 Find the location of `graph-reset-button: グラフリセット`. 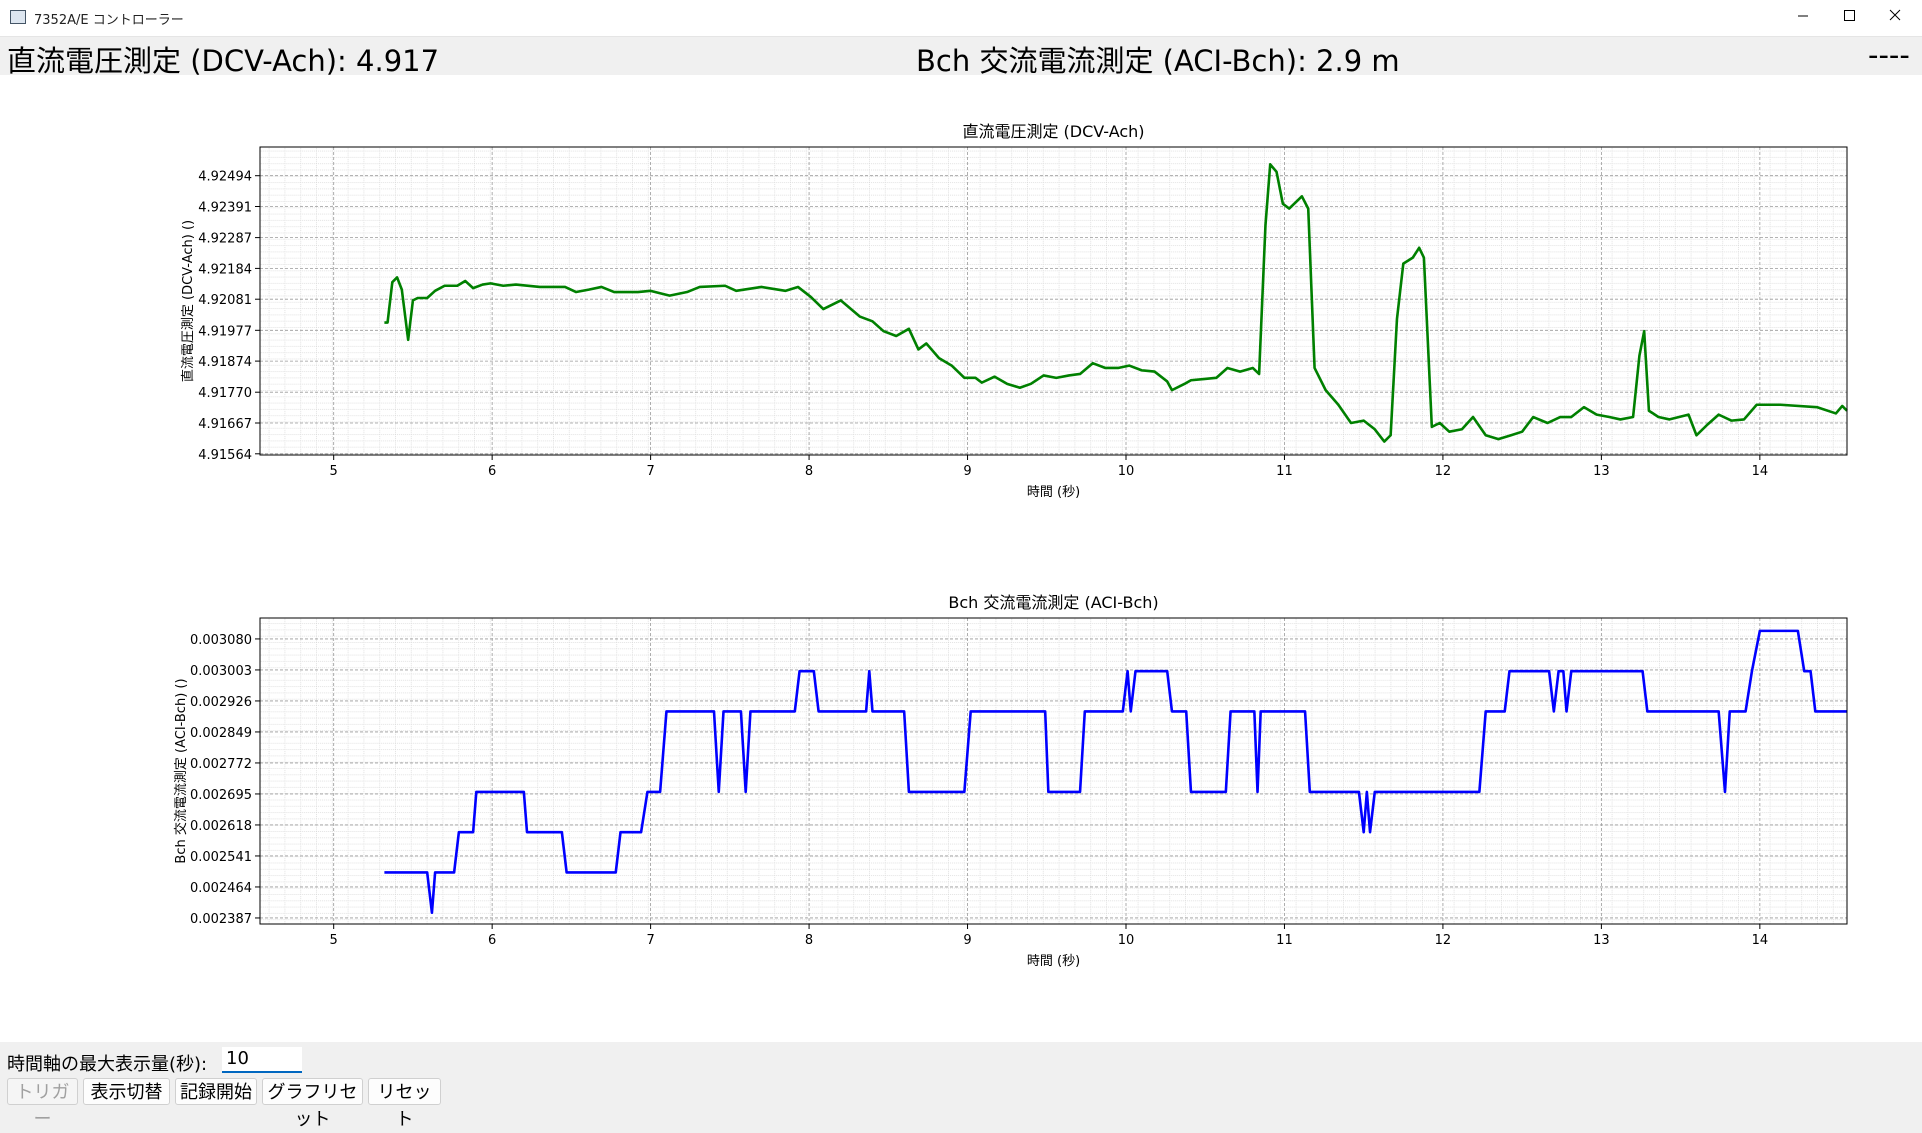

graph-reset-button: グラフリセット is located at coordinates (312, 1104).